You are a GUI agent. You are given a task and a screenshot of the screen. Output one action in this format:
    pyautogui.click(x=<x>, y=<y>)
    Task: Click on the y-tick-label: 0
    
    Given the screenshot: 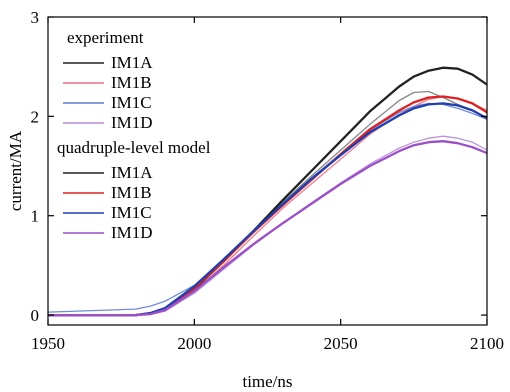 What is the action you would take?
    pyautogui.click(x=35, y=315)
    